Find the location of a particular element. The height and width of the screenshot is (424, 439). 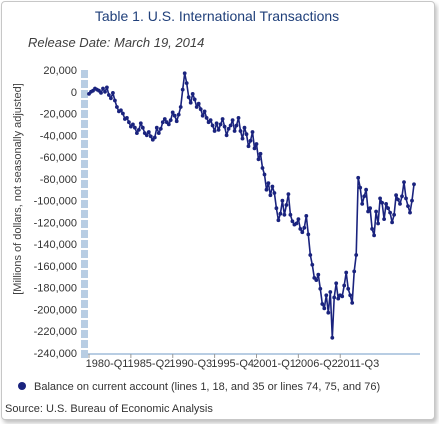

chart-title: Table 1. U.S. International Transactions is located at coordinates (217, 16).